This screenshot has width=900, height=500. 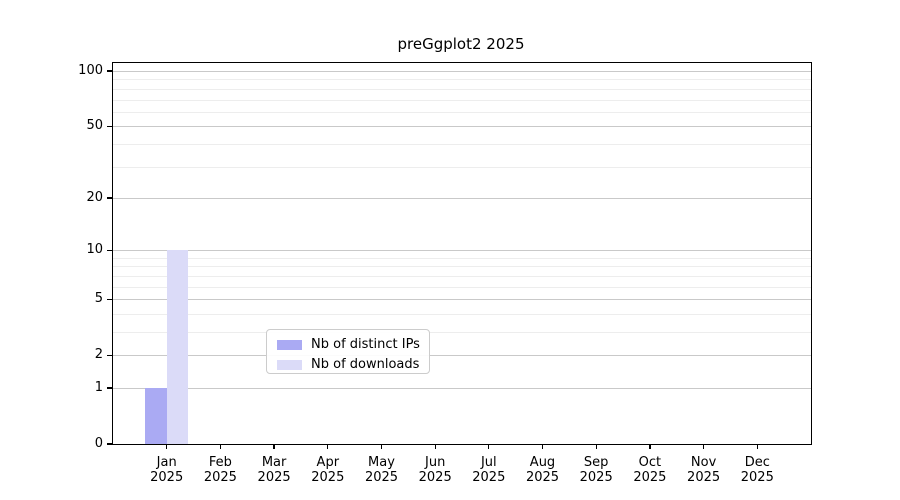 I want to click on x-axis-tick-label: Aug 2025, so click(x=542, y=470).